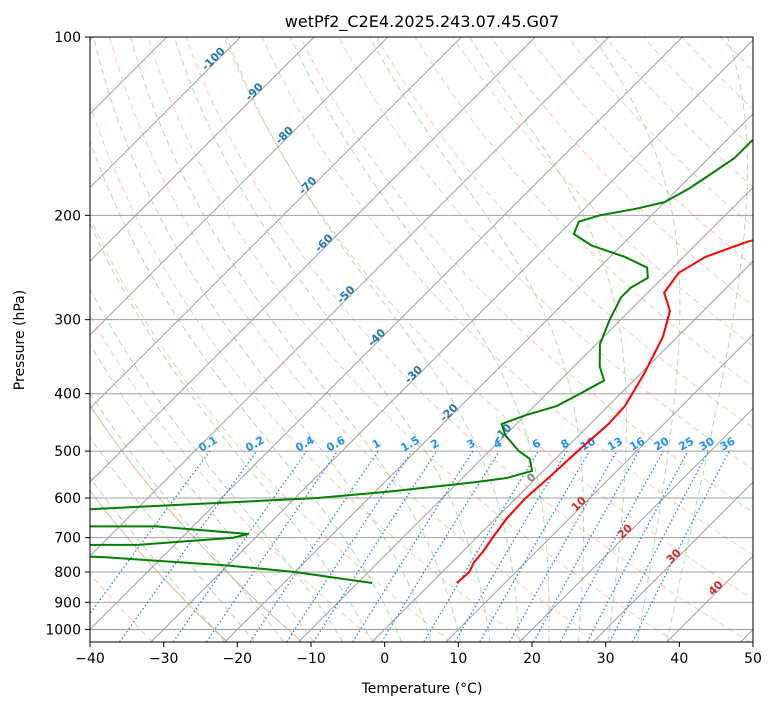  I want to click on isotherm-label: 20, so click(625, 531).